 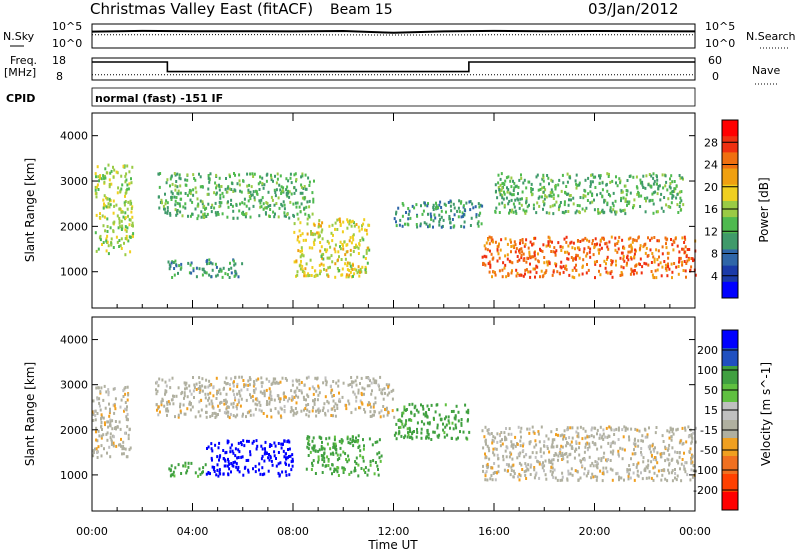 What do you see at coordinates (67, 26) in the screenshot?
I see `nsky-top-tick: 10^5` at bounding box center [67, 26].